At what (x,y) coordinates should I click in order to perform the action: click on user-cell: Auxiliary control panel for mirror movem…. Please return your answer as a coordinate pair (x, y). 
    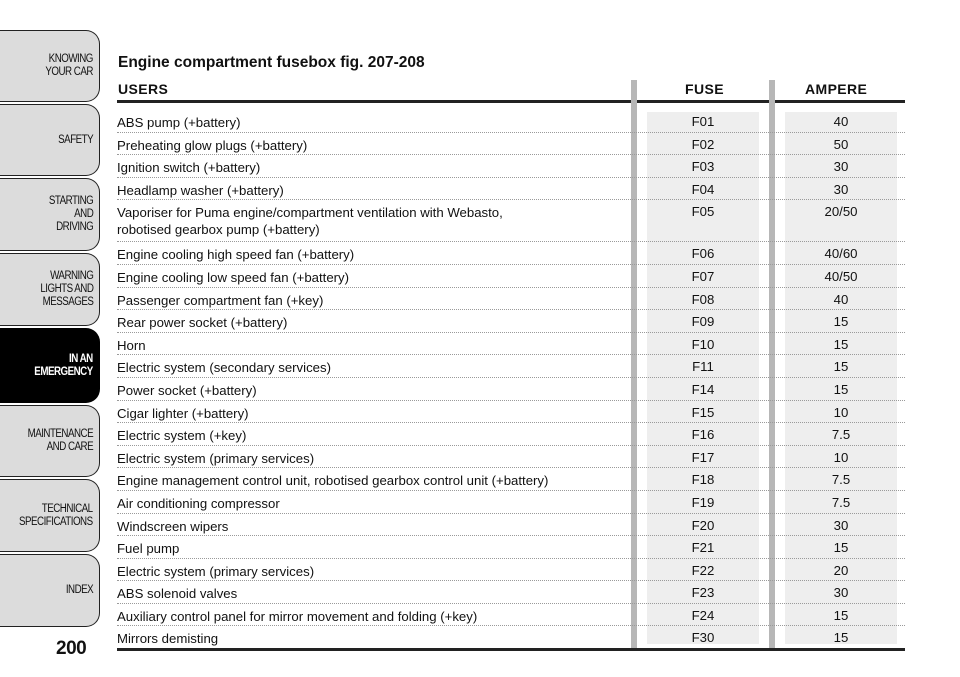
    Looking at the image, I should click on (297, 616).